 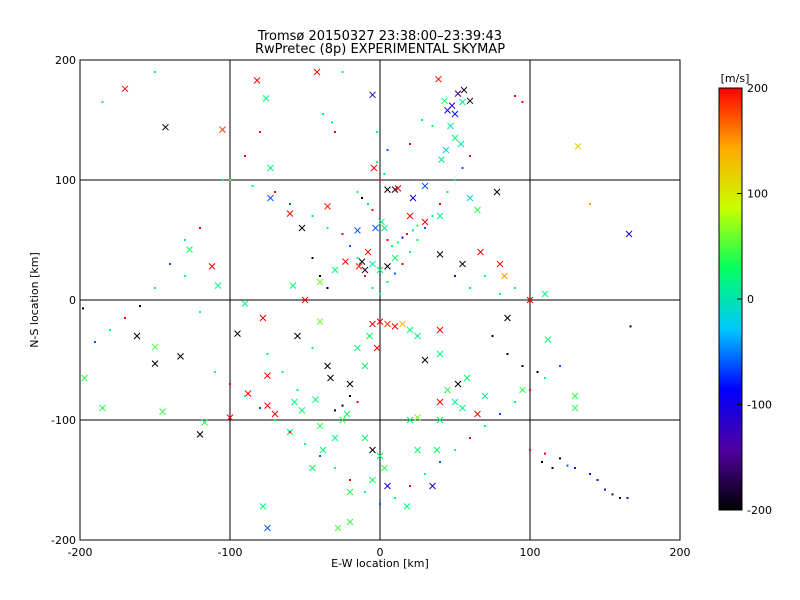 I want to click on colorbar-tick-label: 200, so click(x=757, y=88).